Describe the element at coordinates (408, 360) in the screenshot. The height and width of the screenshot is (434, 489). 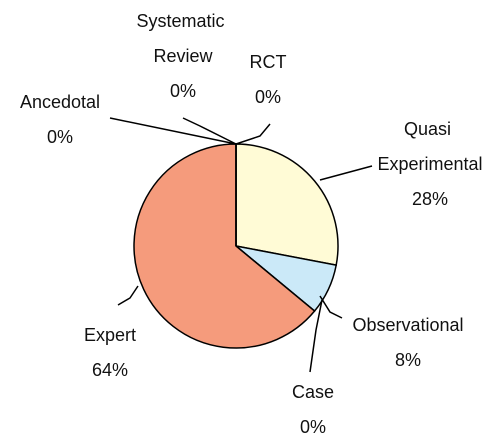
I see `value-label: 8%` at that location.